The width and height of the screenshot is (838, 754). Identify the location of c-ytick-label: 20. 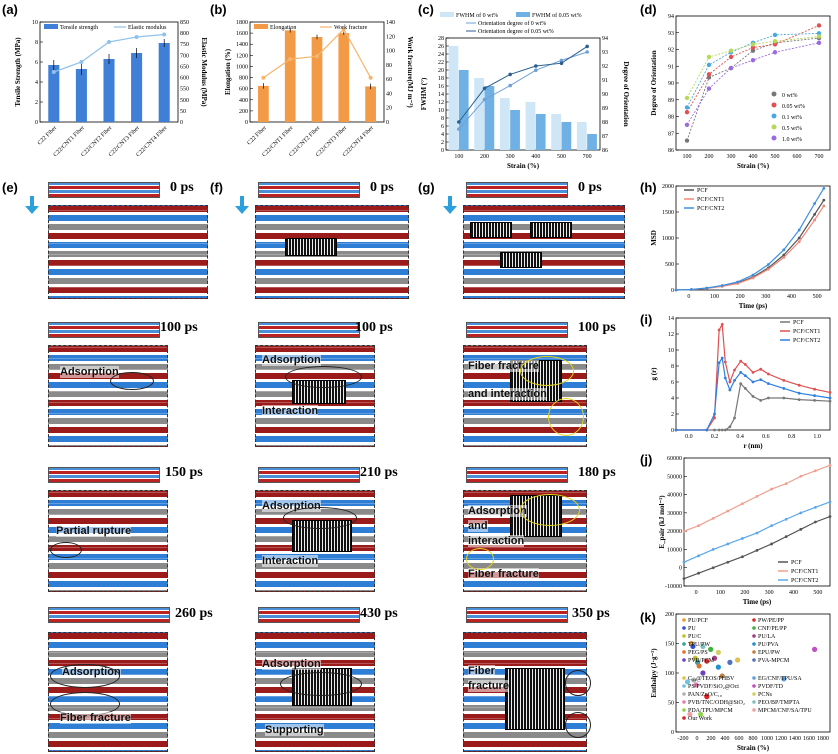
(441, 71).